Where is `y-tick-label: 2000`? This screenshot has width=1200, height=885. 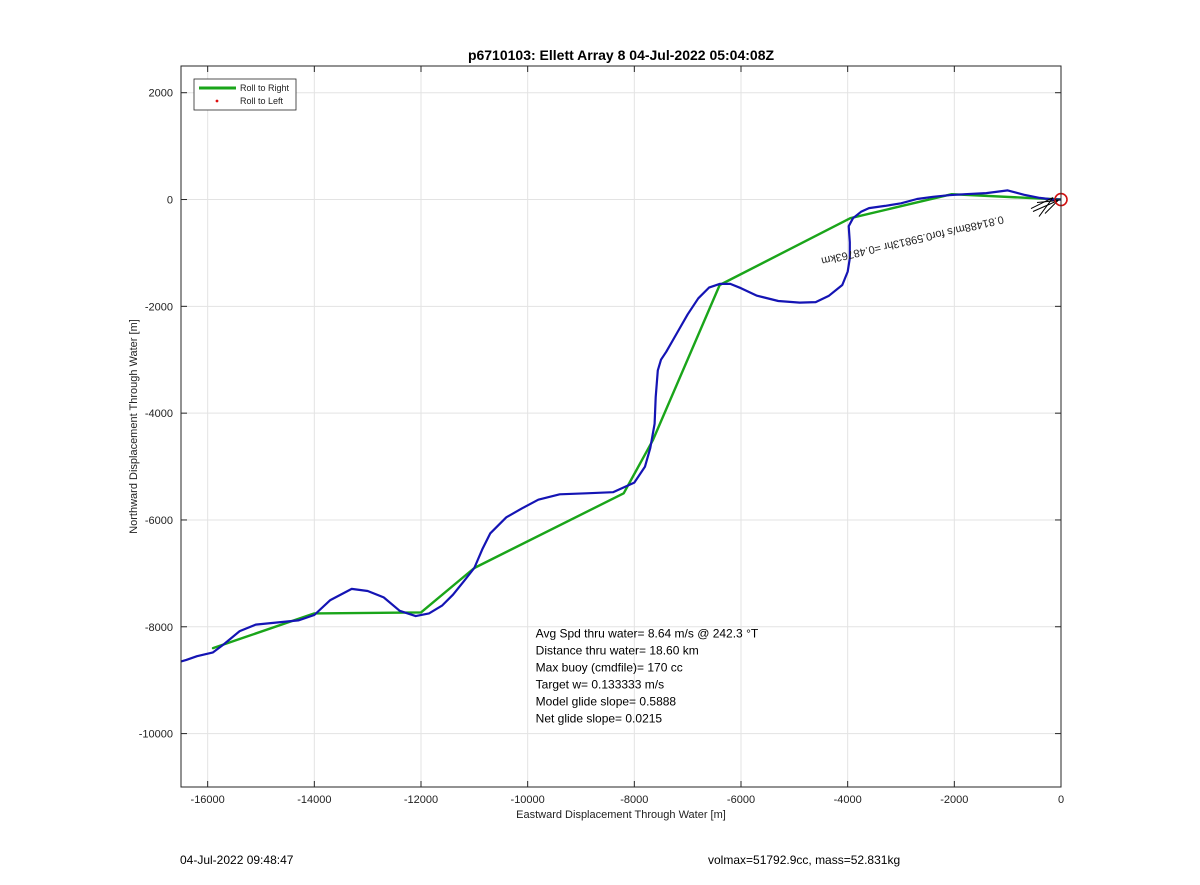
y-tick-label: 2000 is located at coordinates (161, 94).